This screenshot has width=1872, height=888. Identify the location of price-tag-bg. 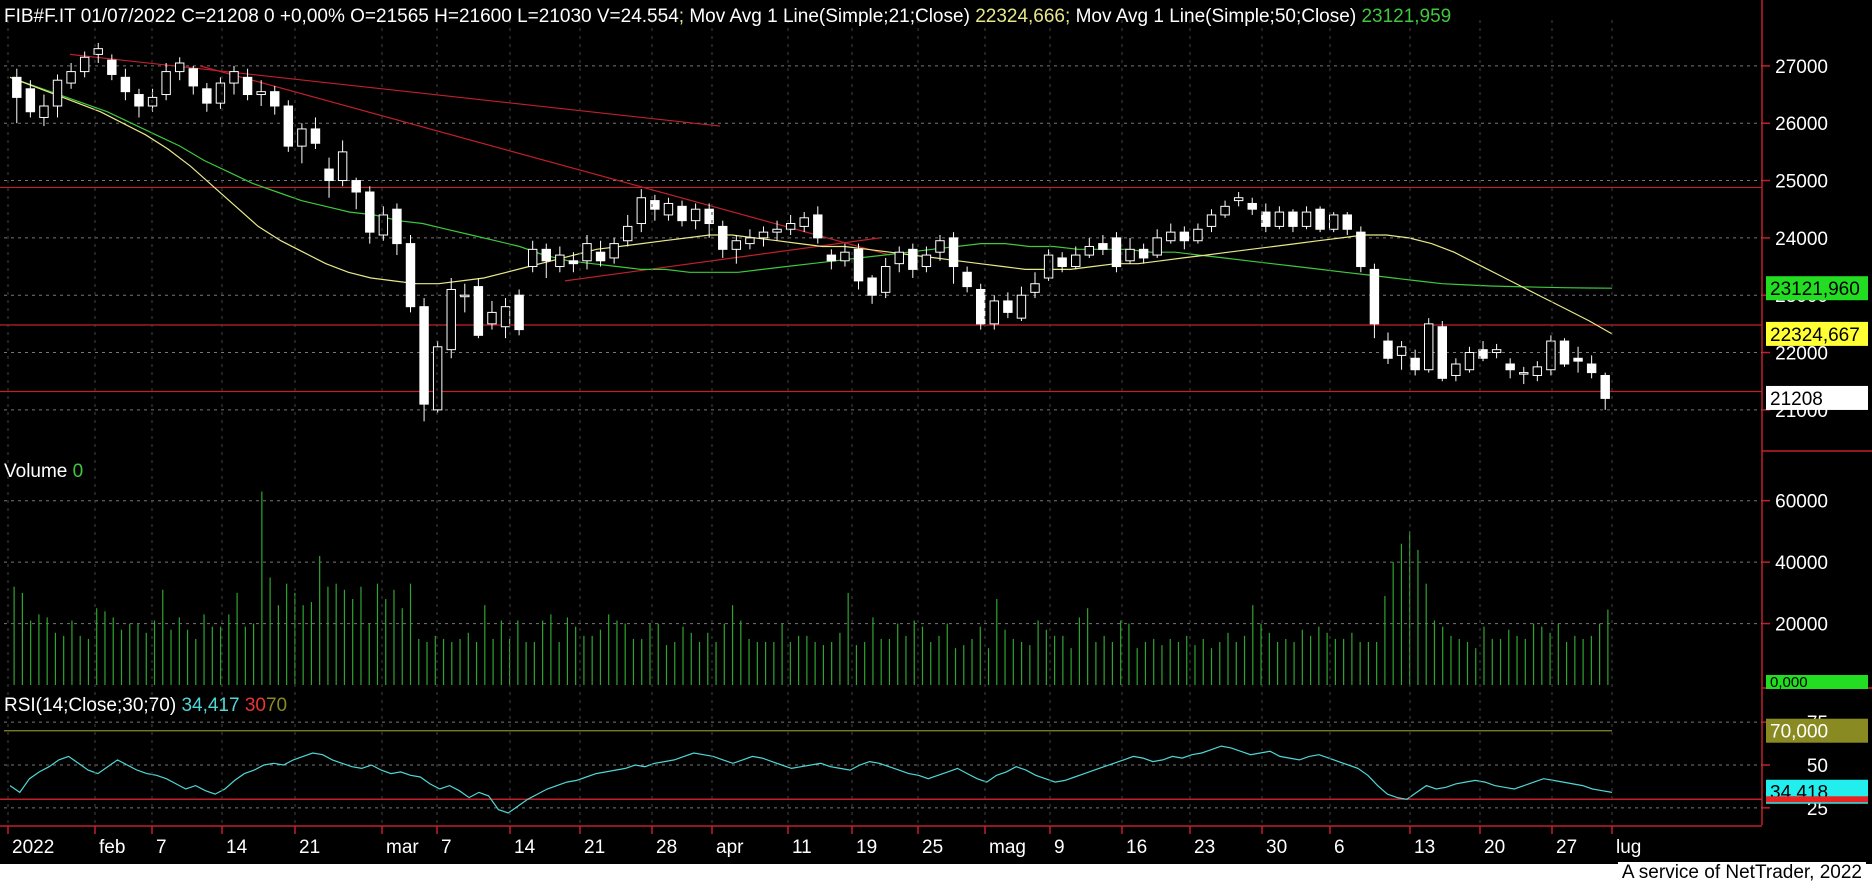
(1817, 333).